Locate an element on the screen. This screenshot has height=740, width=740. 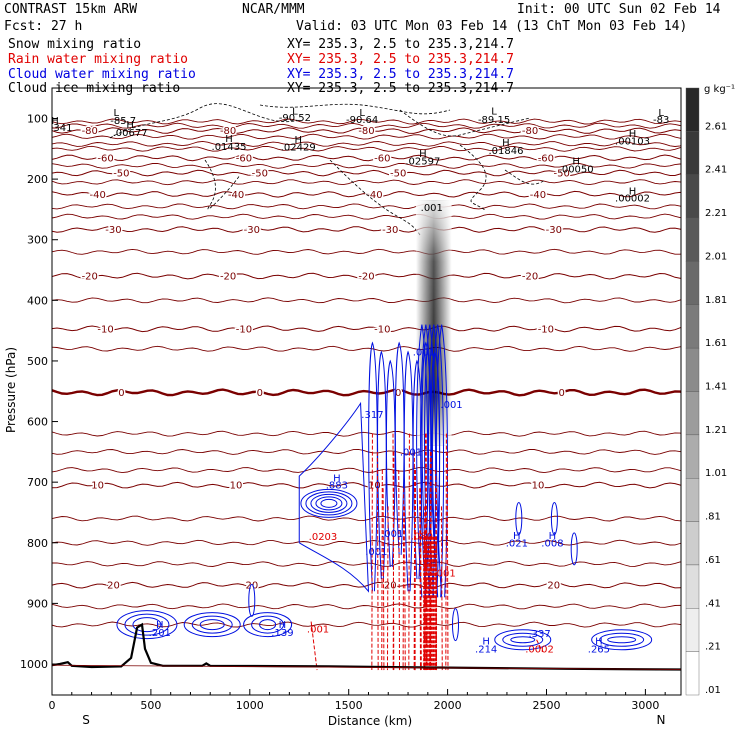
annotation-label: .00002 is located at coordinates (632, 198).